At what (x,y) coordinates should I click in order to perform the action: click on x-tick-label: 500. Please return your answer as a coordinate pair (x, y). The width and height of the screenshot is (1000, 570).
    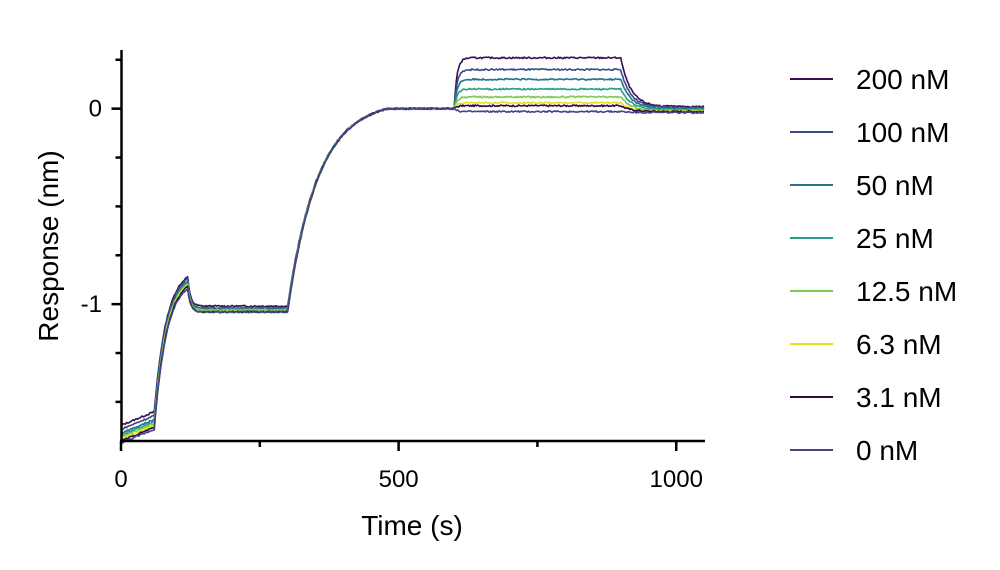
    Looking at the image, I should click on (399, 479).